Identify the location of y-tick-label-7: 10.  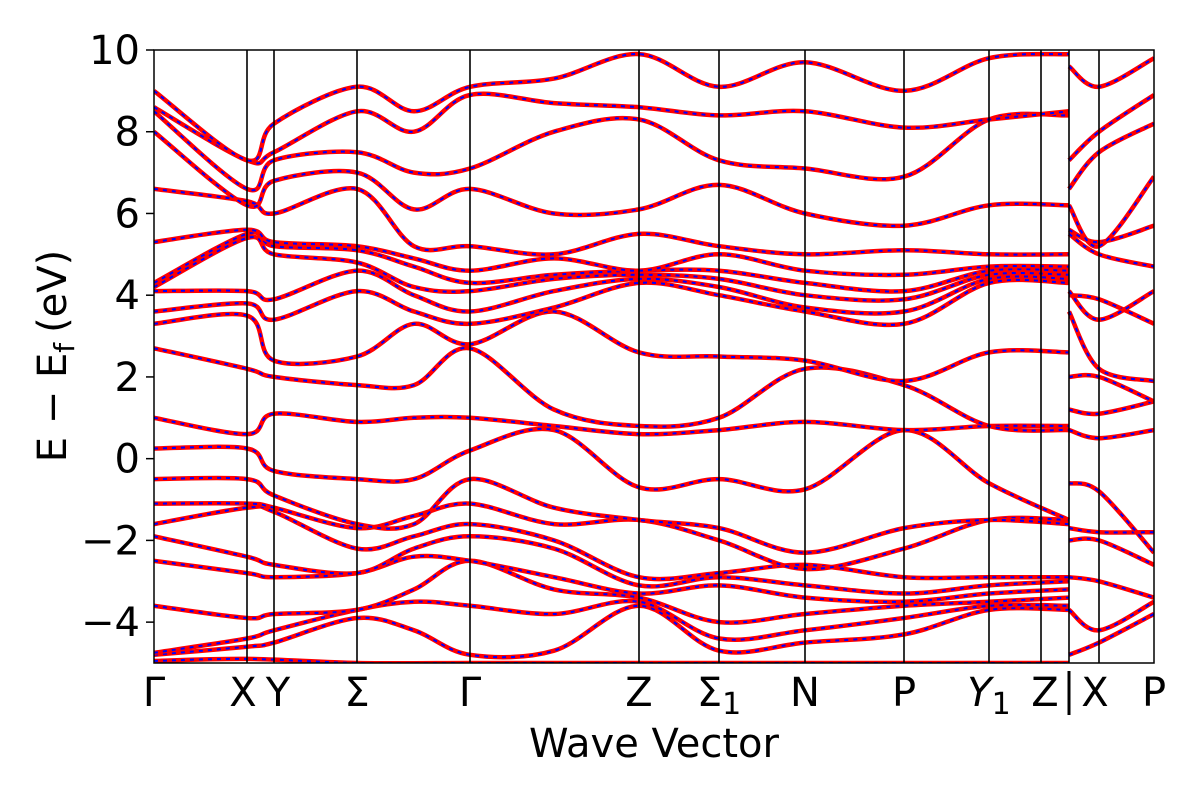
(114, 51).